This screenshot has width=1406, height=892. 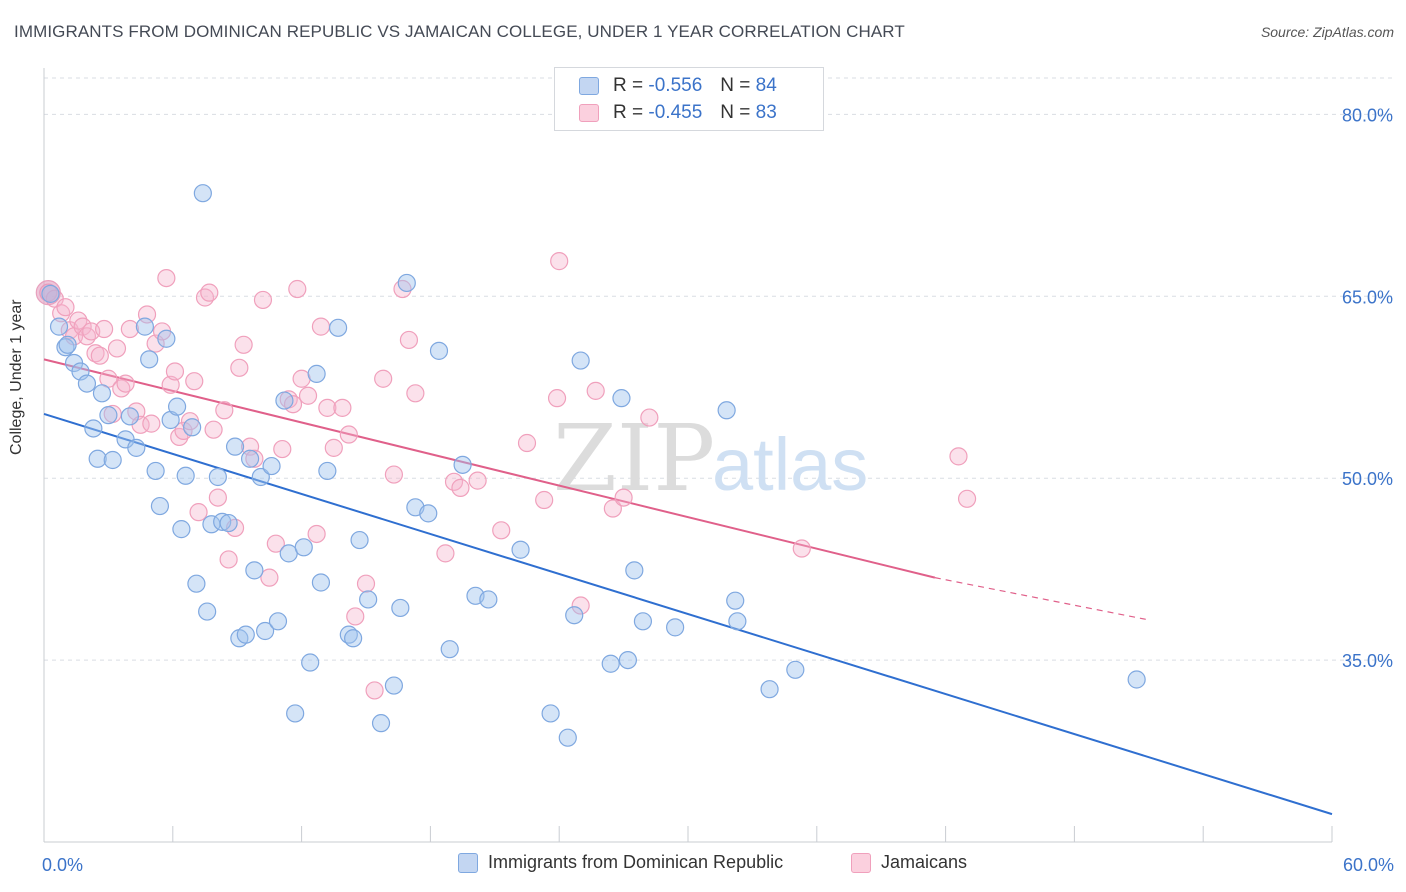 What do you see at coordinates (1367, 479) in the screenshot?
I see `y-tick-label: 50.0%` at bounding box center [1367, 479].